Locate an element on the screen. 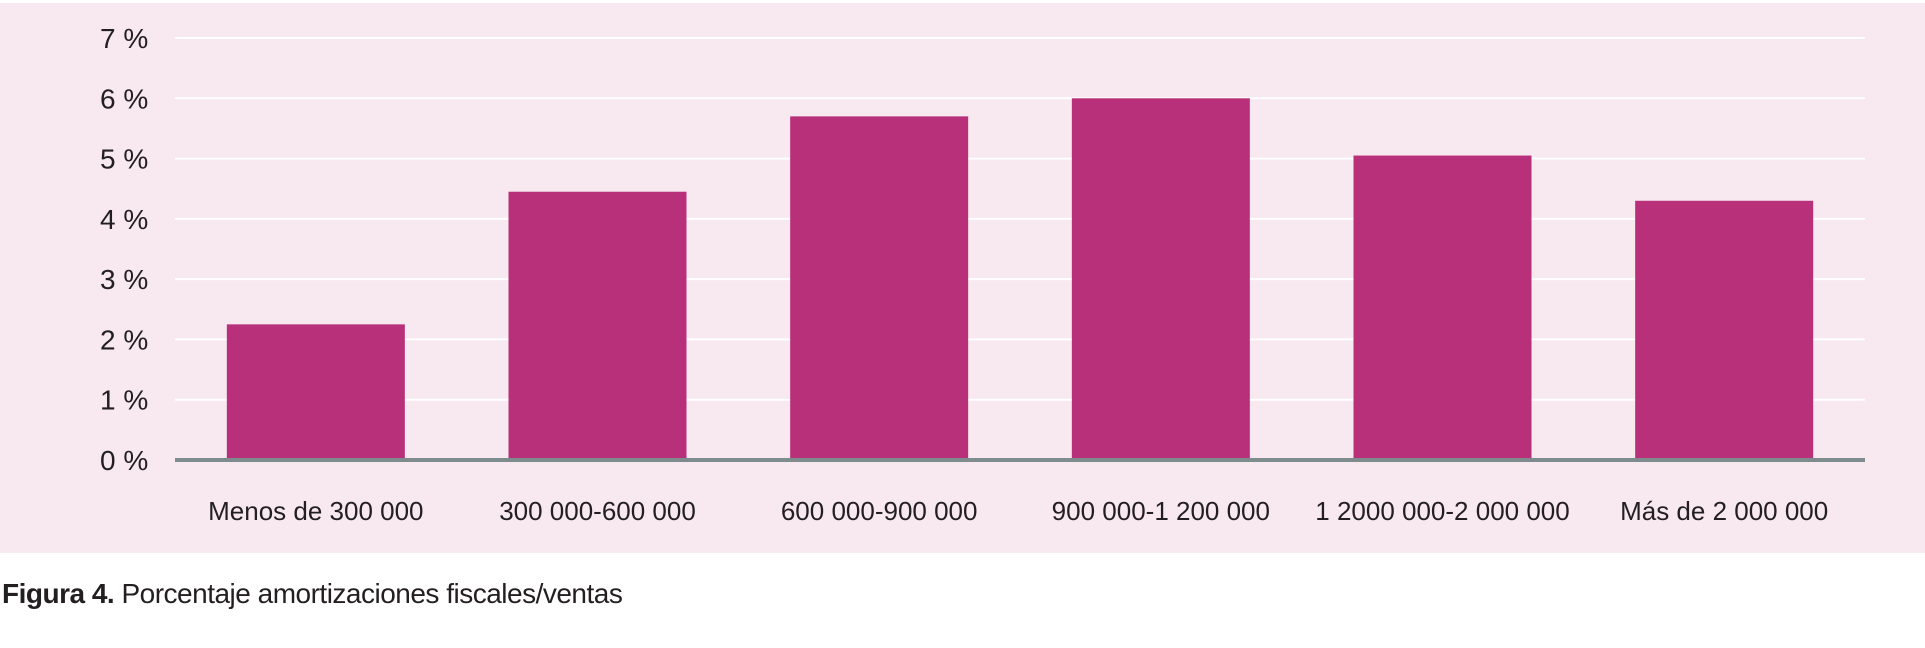  y-tick-label: 0 % is located at coordinates (124, 460).